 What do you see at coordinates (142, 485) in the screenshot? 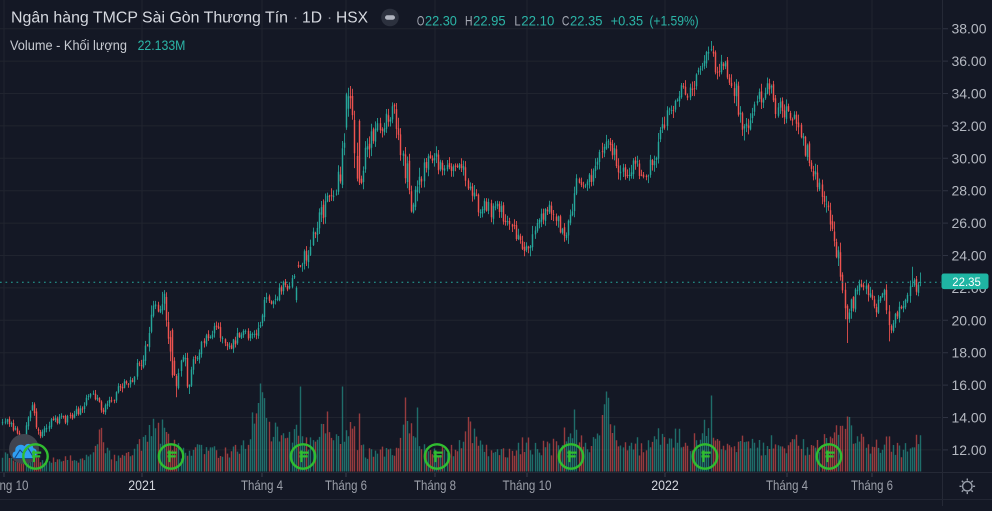
I see `svg-text: 2021` at bounding box center [142, 485].